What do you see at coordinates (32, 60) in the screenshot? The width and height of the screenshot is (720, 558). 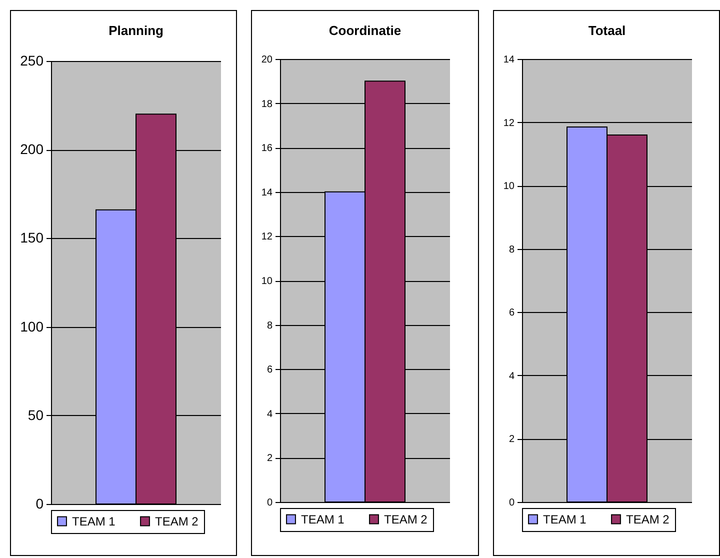 I see `y-tick-label: 250` at bounding box center [32, 60].